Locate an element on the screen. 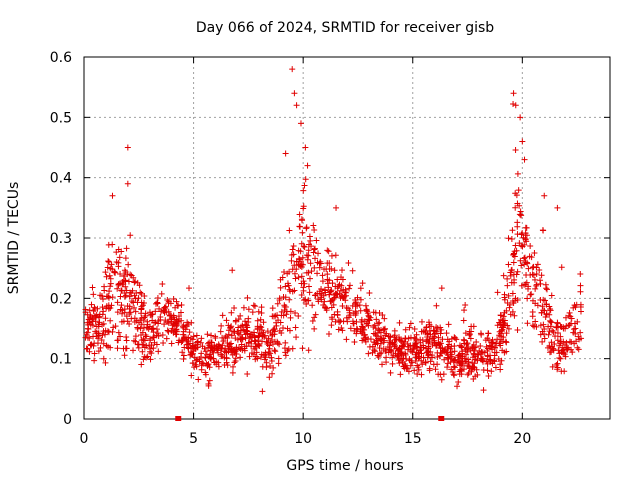 This screenshot has height=480, width=640. gap-marker is located at coordinates (441, 418).